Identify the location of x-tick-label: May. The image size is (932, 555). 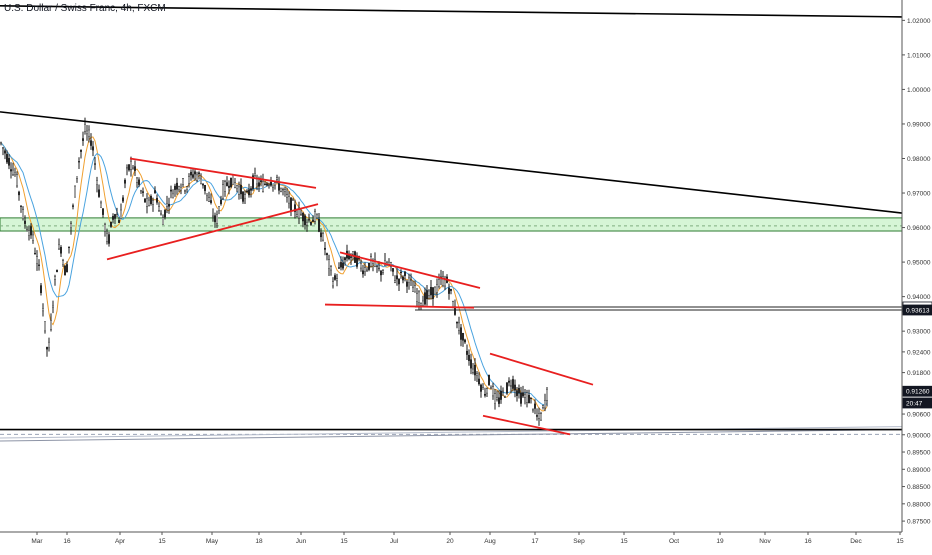
(212, 541).